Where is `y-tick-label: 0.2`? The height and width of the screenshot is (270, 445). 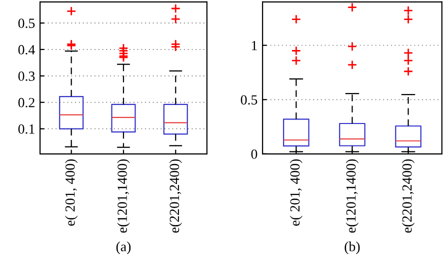
y-tick-label: 0.2 is located at coordinates (26, 103).